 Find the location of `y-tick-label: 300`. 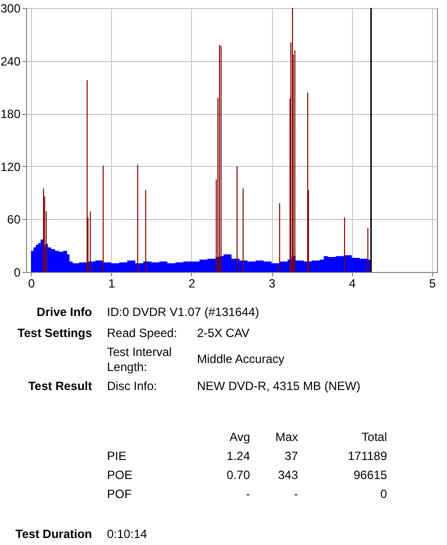

y-tick-label: 300 is located at coordinates (10, 9).